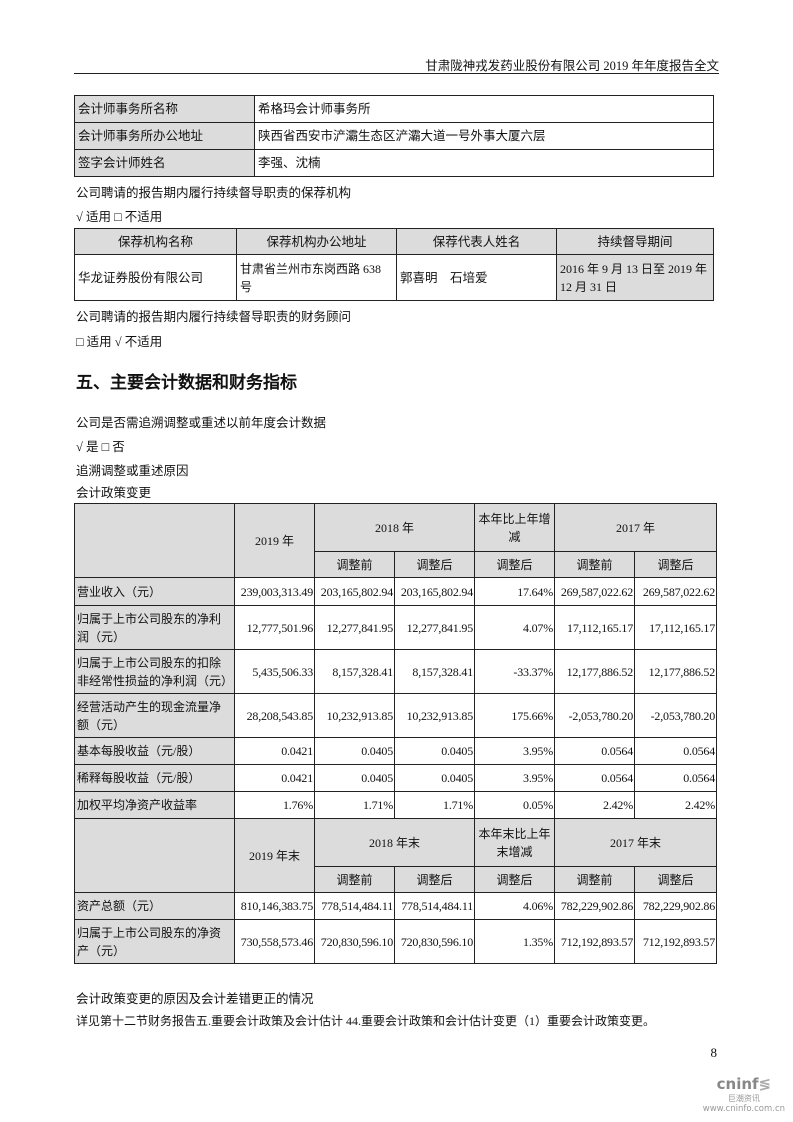  I want to click on value-cell: 4.07%, so click(515, 627).